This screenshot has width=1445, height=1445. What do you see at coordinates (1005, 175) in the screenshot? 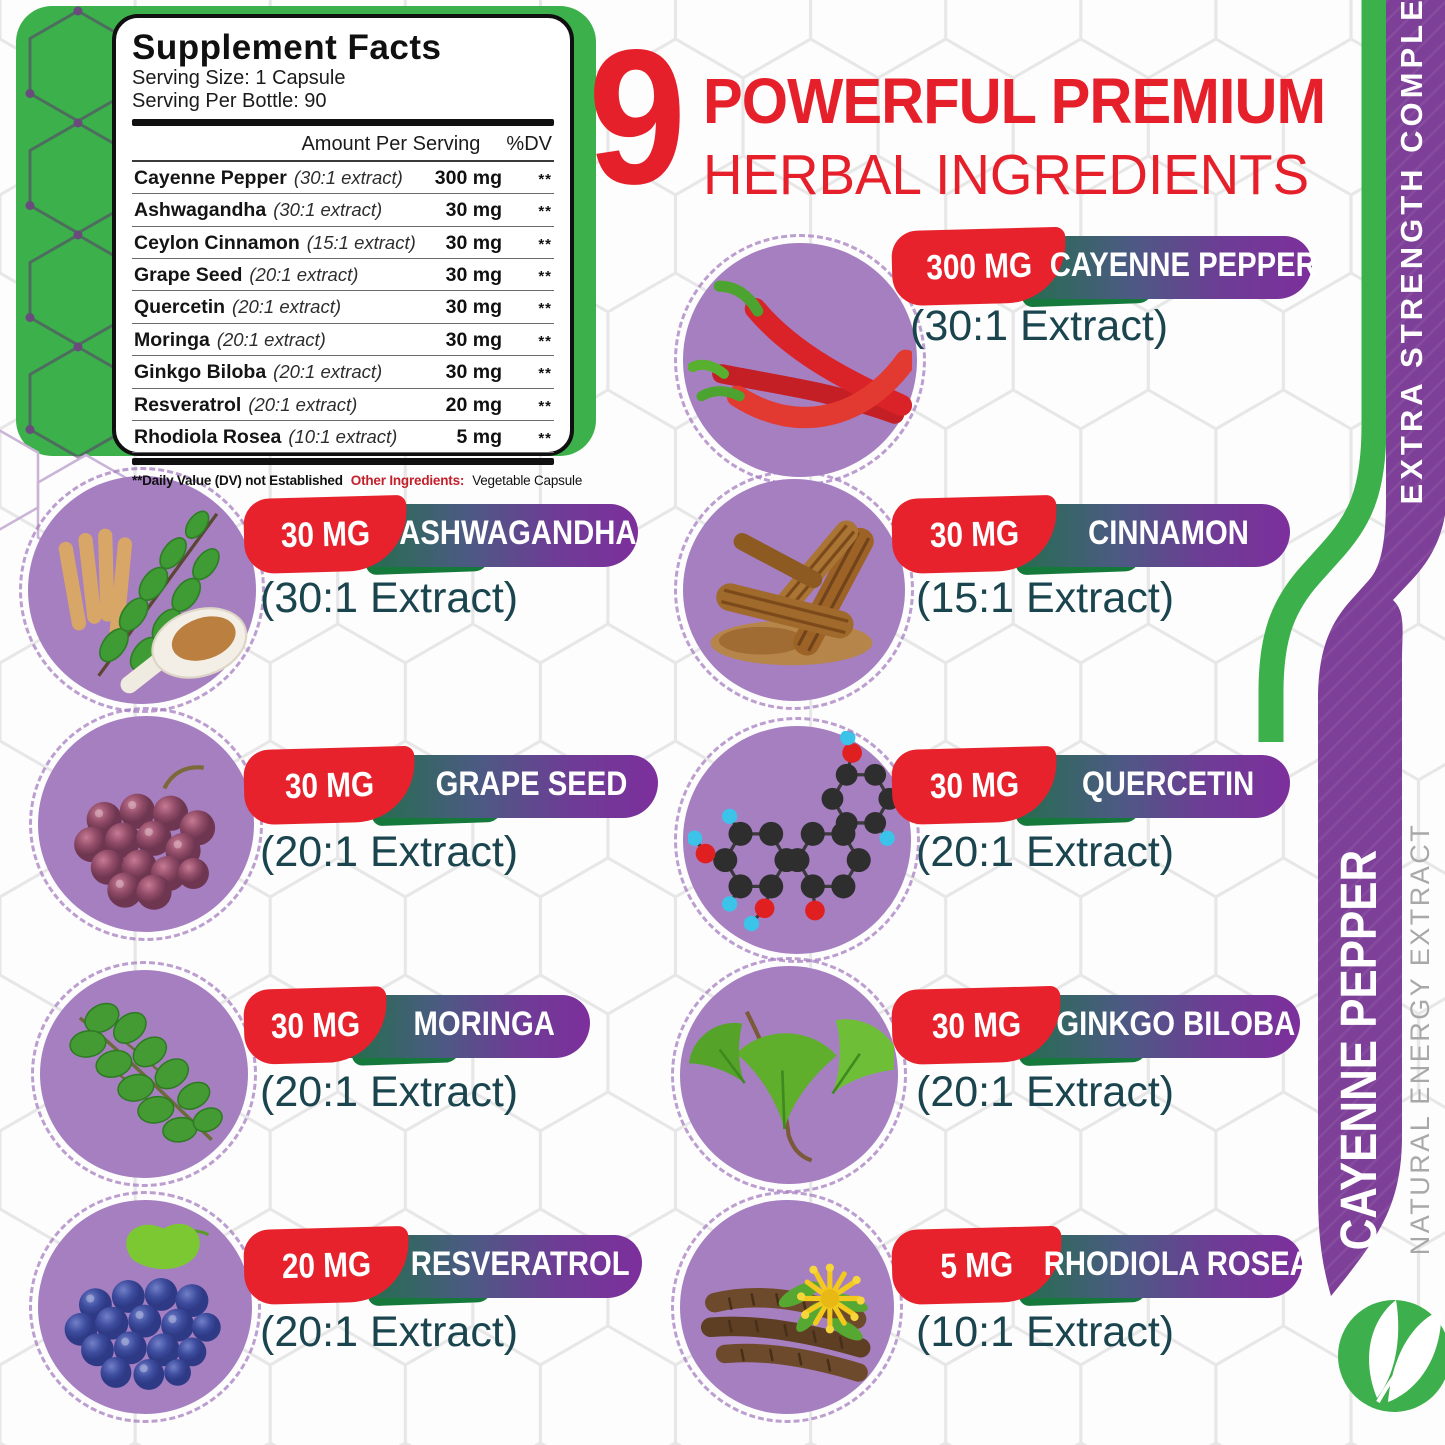
I see `headline-line2: HERBAL INGREDIENTS` at bounding box center [1005, 175].